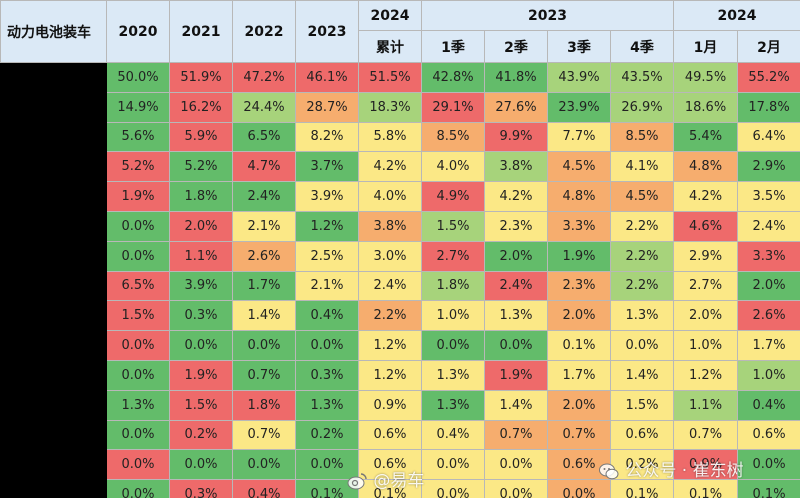  Describe the element at coordinates (579, 77) in the screenshot. I see `table-cell: 43.9%` at that location.